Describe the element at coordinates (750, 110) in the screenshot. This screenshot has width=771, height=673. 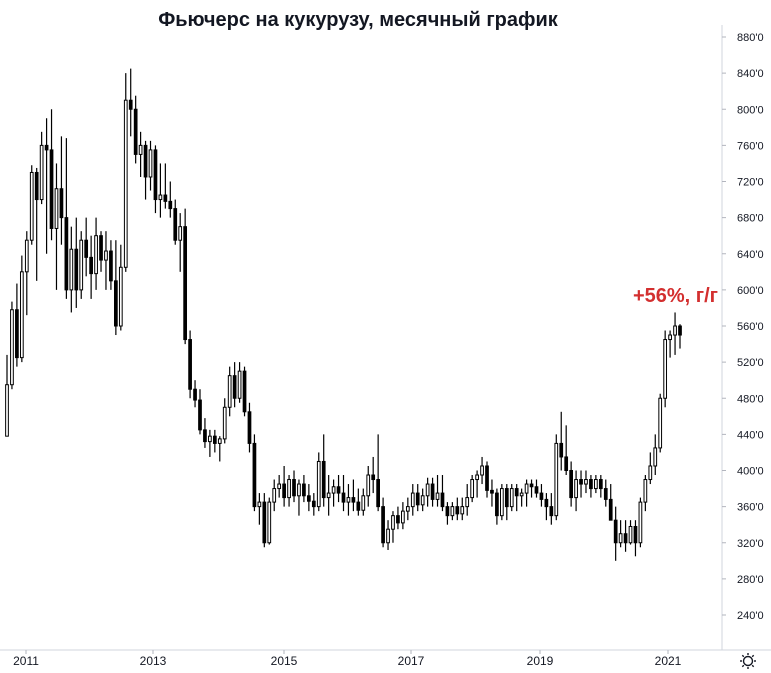
I see `y-tick-label: 800'0` at that location.